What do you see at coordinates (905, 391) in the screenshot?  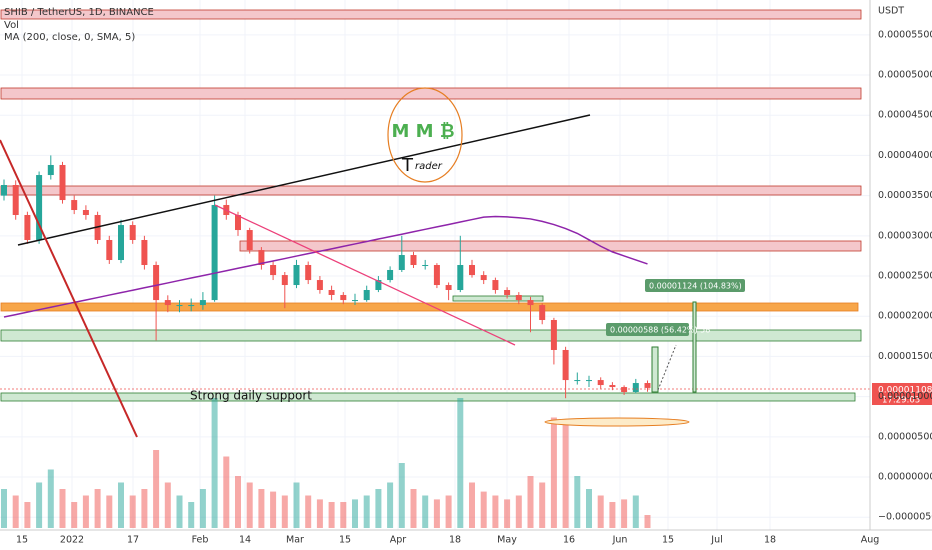 I see `last-price: 0.00001108` at bounding box center [905, 391].